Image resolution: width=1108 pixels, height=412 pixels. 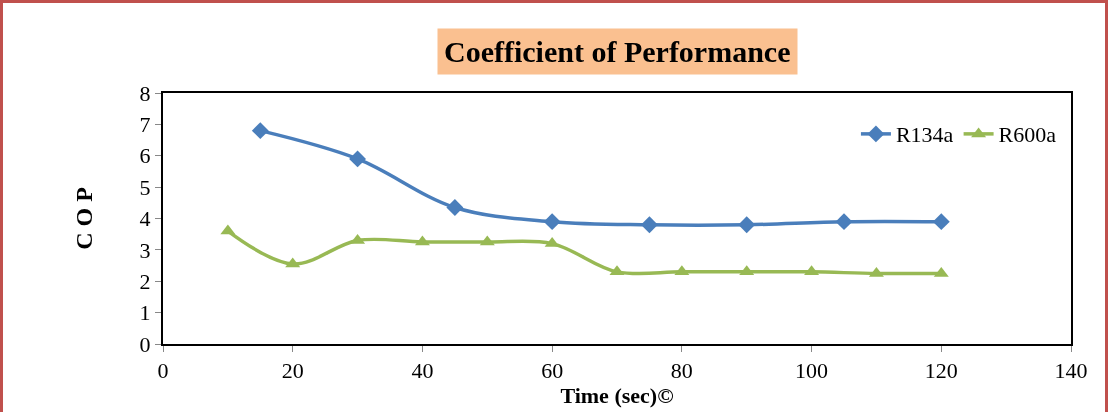 What do you see at coordinates (145, 187) in the screenshot?
I see `y-tick-label: 5` at bounding box center [145, 187].